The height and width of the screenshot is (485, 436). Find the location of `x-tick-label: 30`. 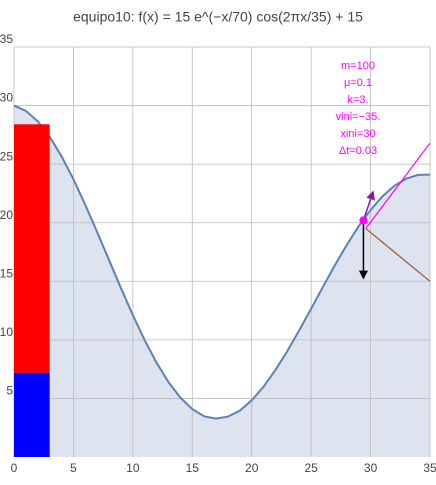

x-tick-label: 30 is located at coordinates (371, 468).